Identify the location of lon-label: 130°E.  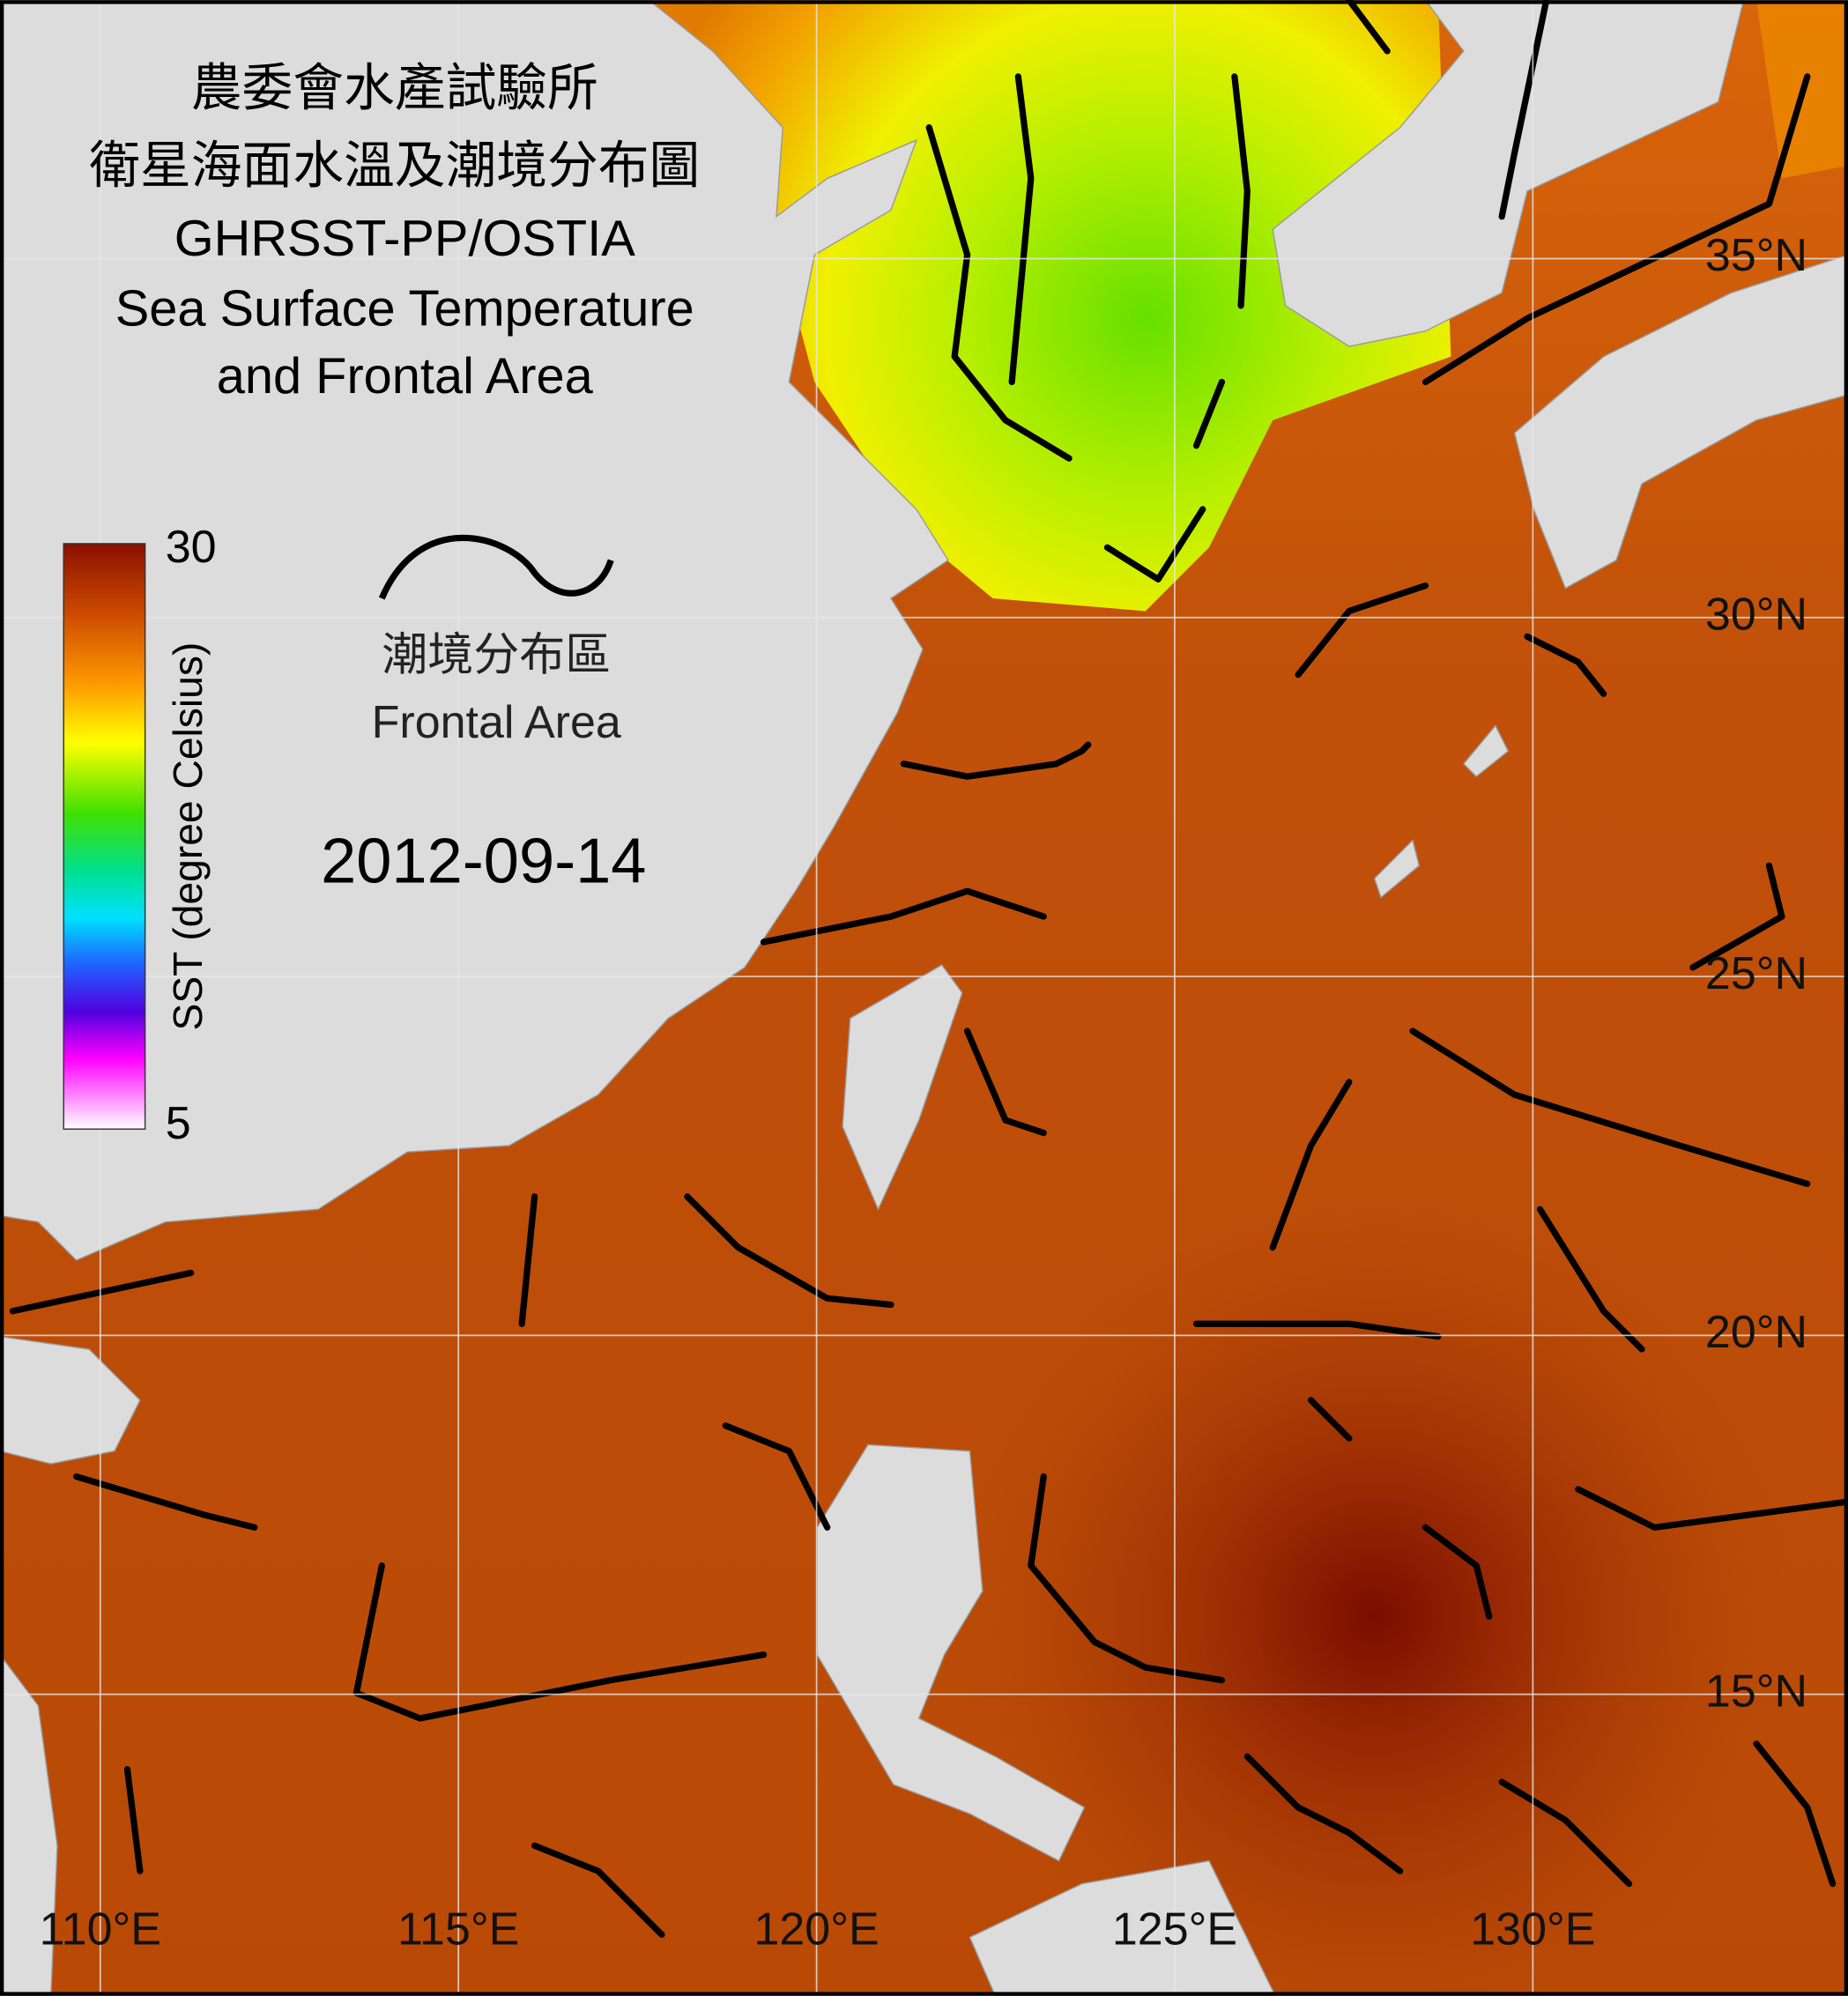
(1532, 1929).